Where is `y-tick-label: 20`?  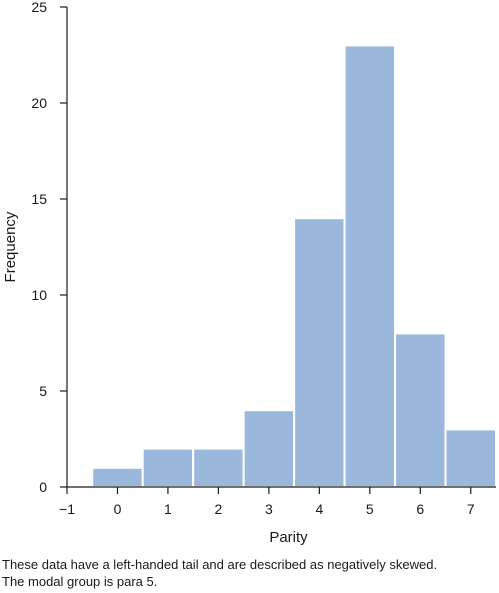 y-tick-label: 20 is located at coordinates (39, 103).